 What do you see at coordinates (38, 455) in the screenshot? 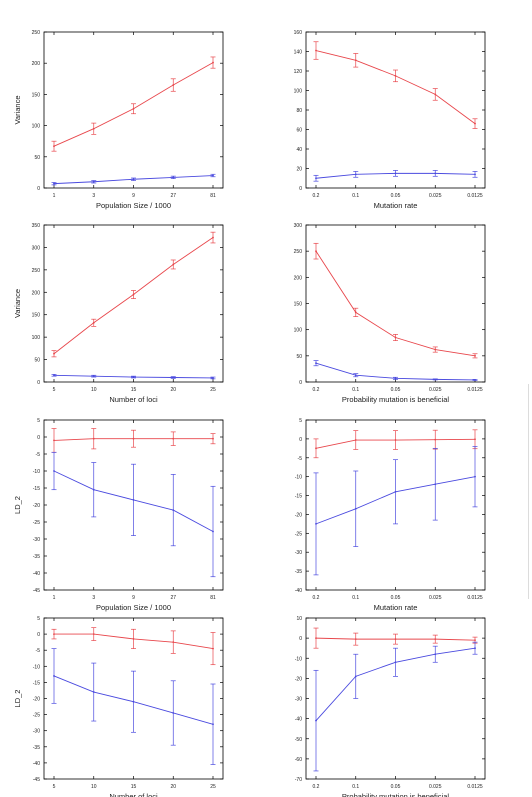
I see `y-tick-label: -5` at bounding box center [38, 455].